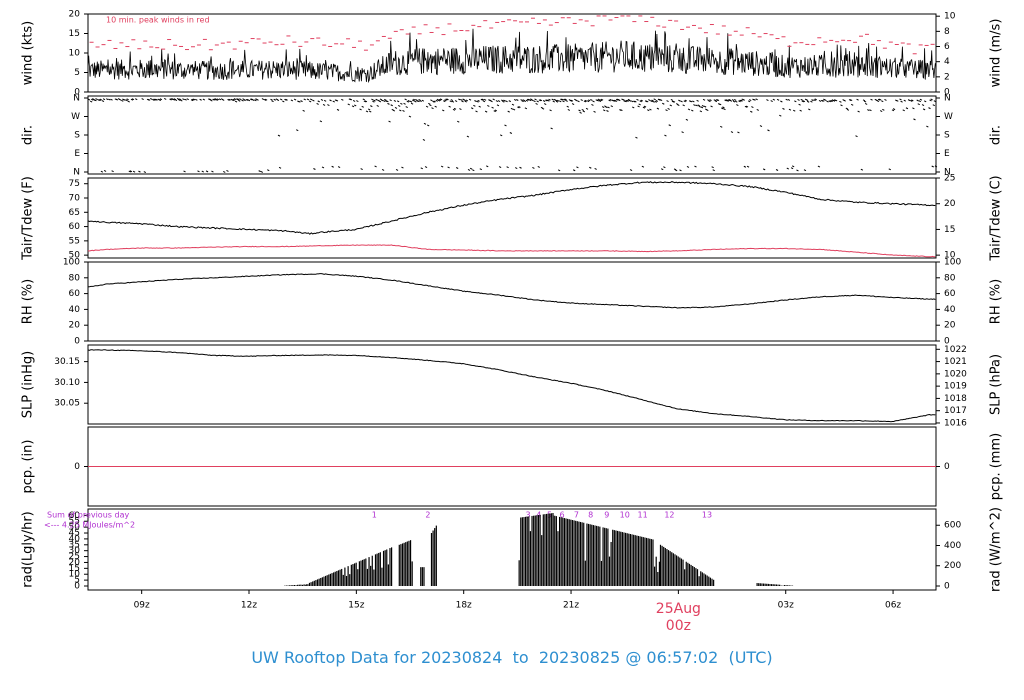 The height and width of the screenshot is (700, 1024). I want to click on rad-marker-label: 7, so click(576, 515).